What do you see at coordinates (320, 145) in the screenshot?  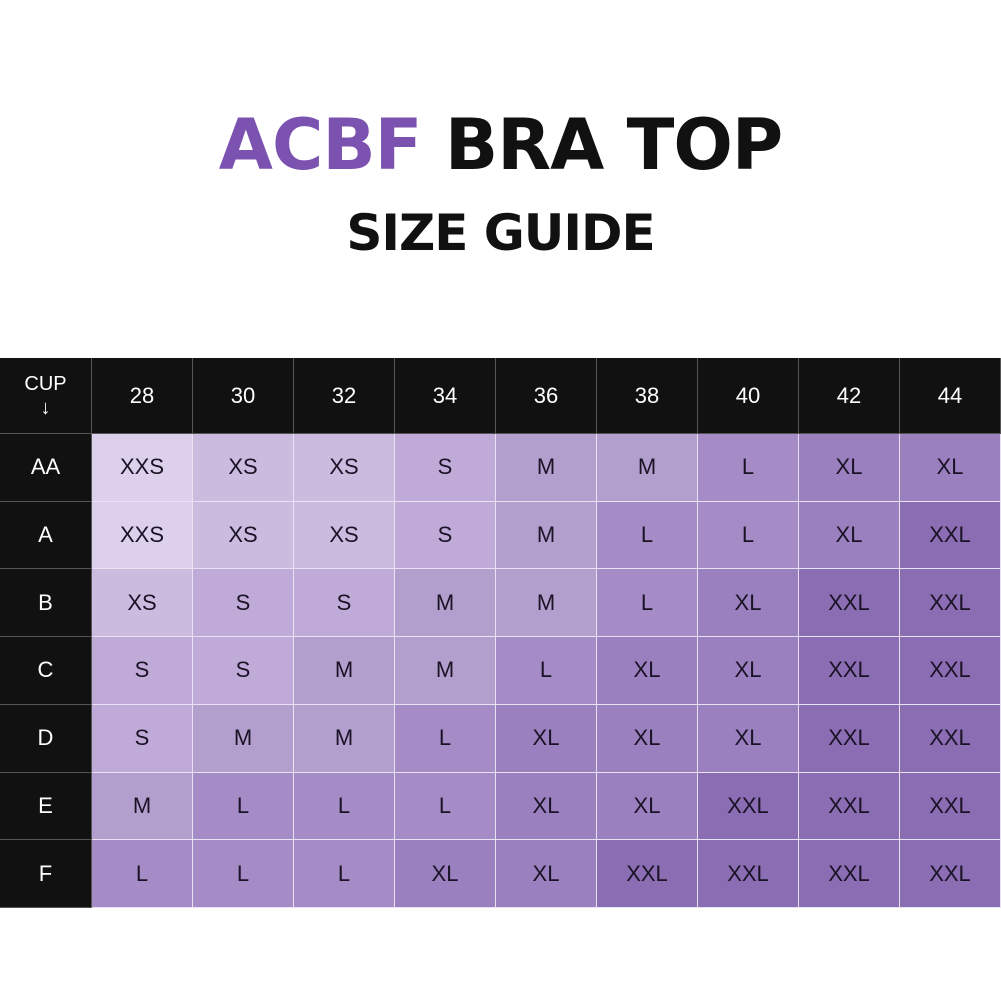 I see `brand-name: ACBF` at bounding box center [320, 145].